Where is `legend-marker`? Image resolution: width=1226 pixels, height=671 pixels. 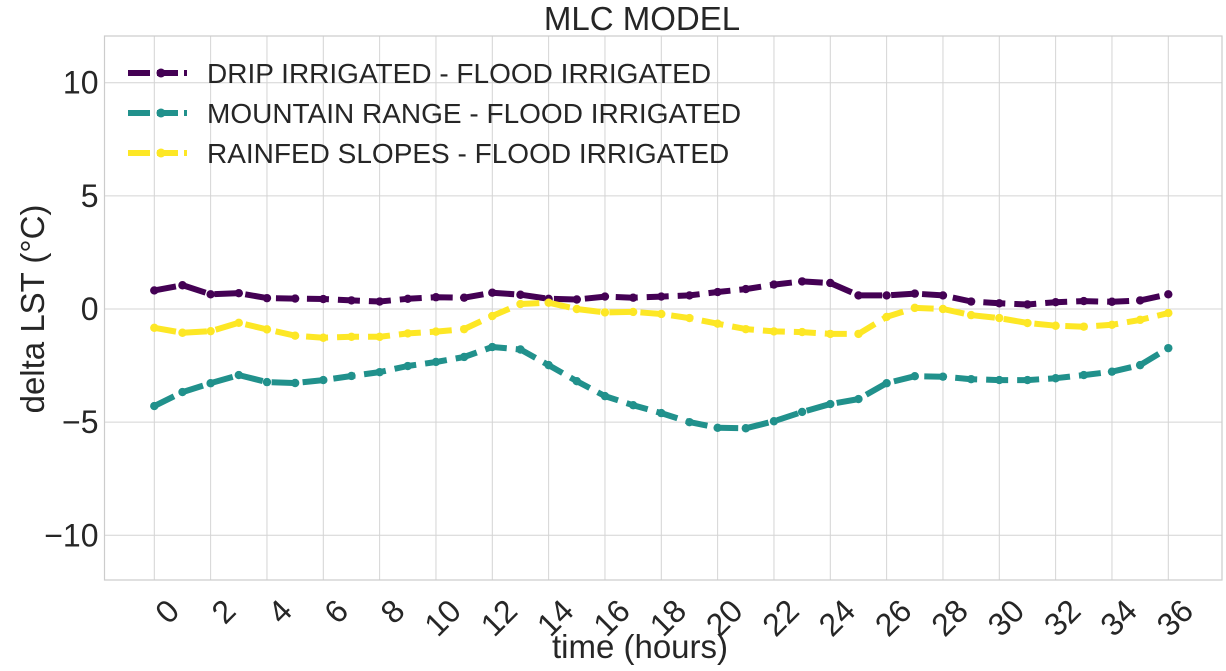
legend-marker is located at coordinates (161, 153).